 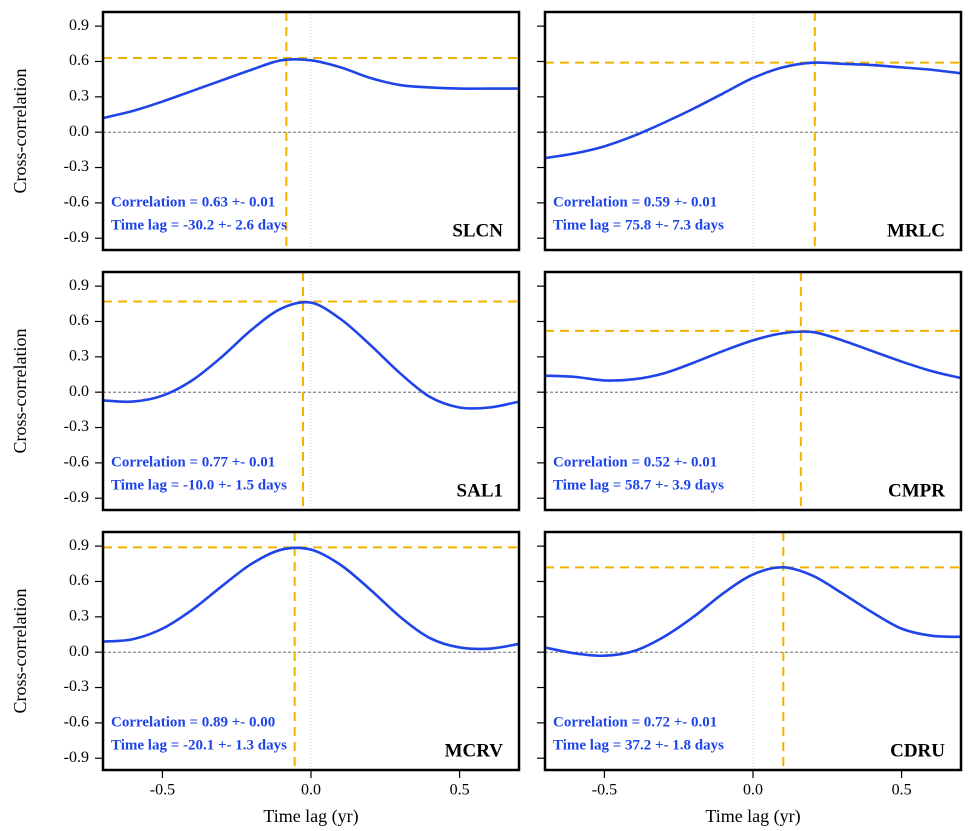 What do you see at coordinates (638, 745) in the screenshot?
I see `annotation: Time lag = 37.2 +- 1.8 days` at bounding box center [638, 745].